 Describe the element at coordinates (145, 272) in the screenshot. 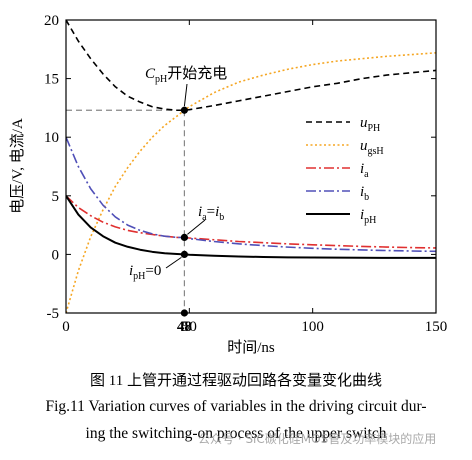

I see `annotation-iph0: ipH=0` at that location.